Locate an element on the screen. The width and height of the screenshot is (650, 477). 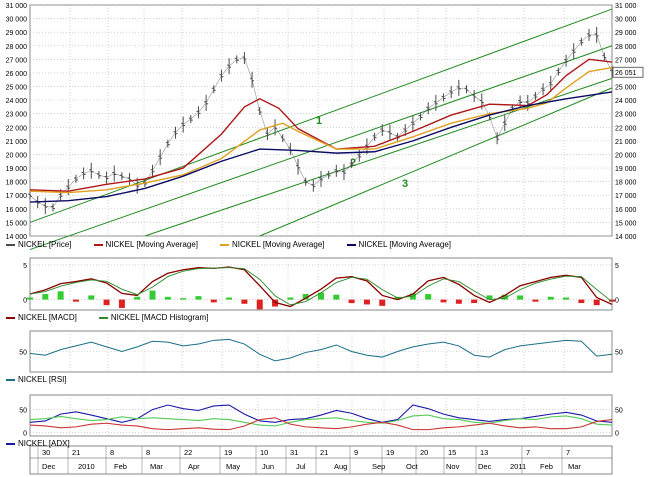
y-tick-label-left: 21 000 is located at coordinates (17, 142).